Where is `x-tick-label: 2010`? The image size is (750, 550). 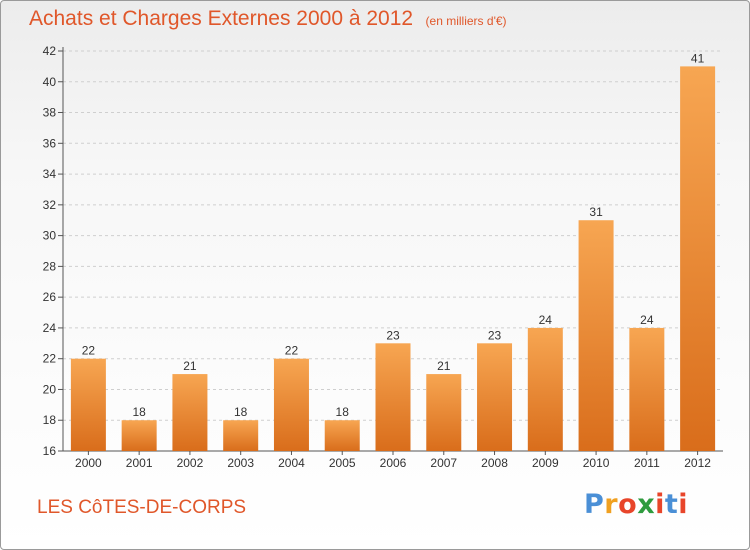 x-tick-label: 2010 is located at coordinates (596, 463).